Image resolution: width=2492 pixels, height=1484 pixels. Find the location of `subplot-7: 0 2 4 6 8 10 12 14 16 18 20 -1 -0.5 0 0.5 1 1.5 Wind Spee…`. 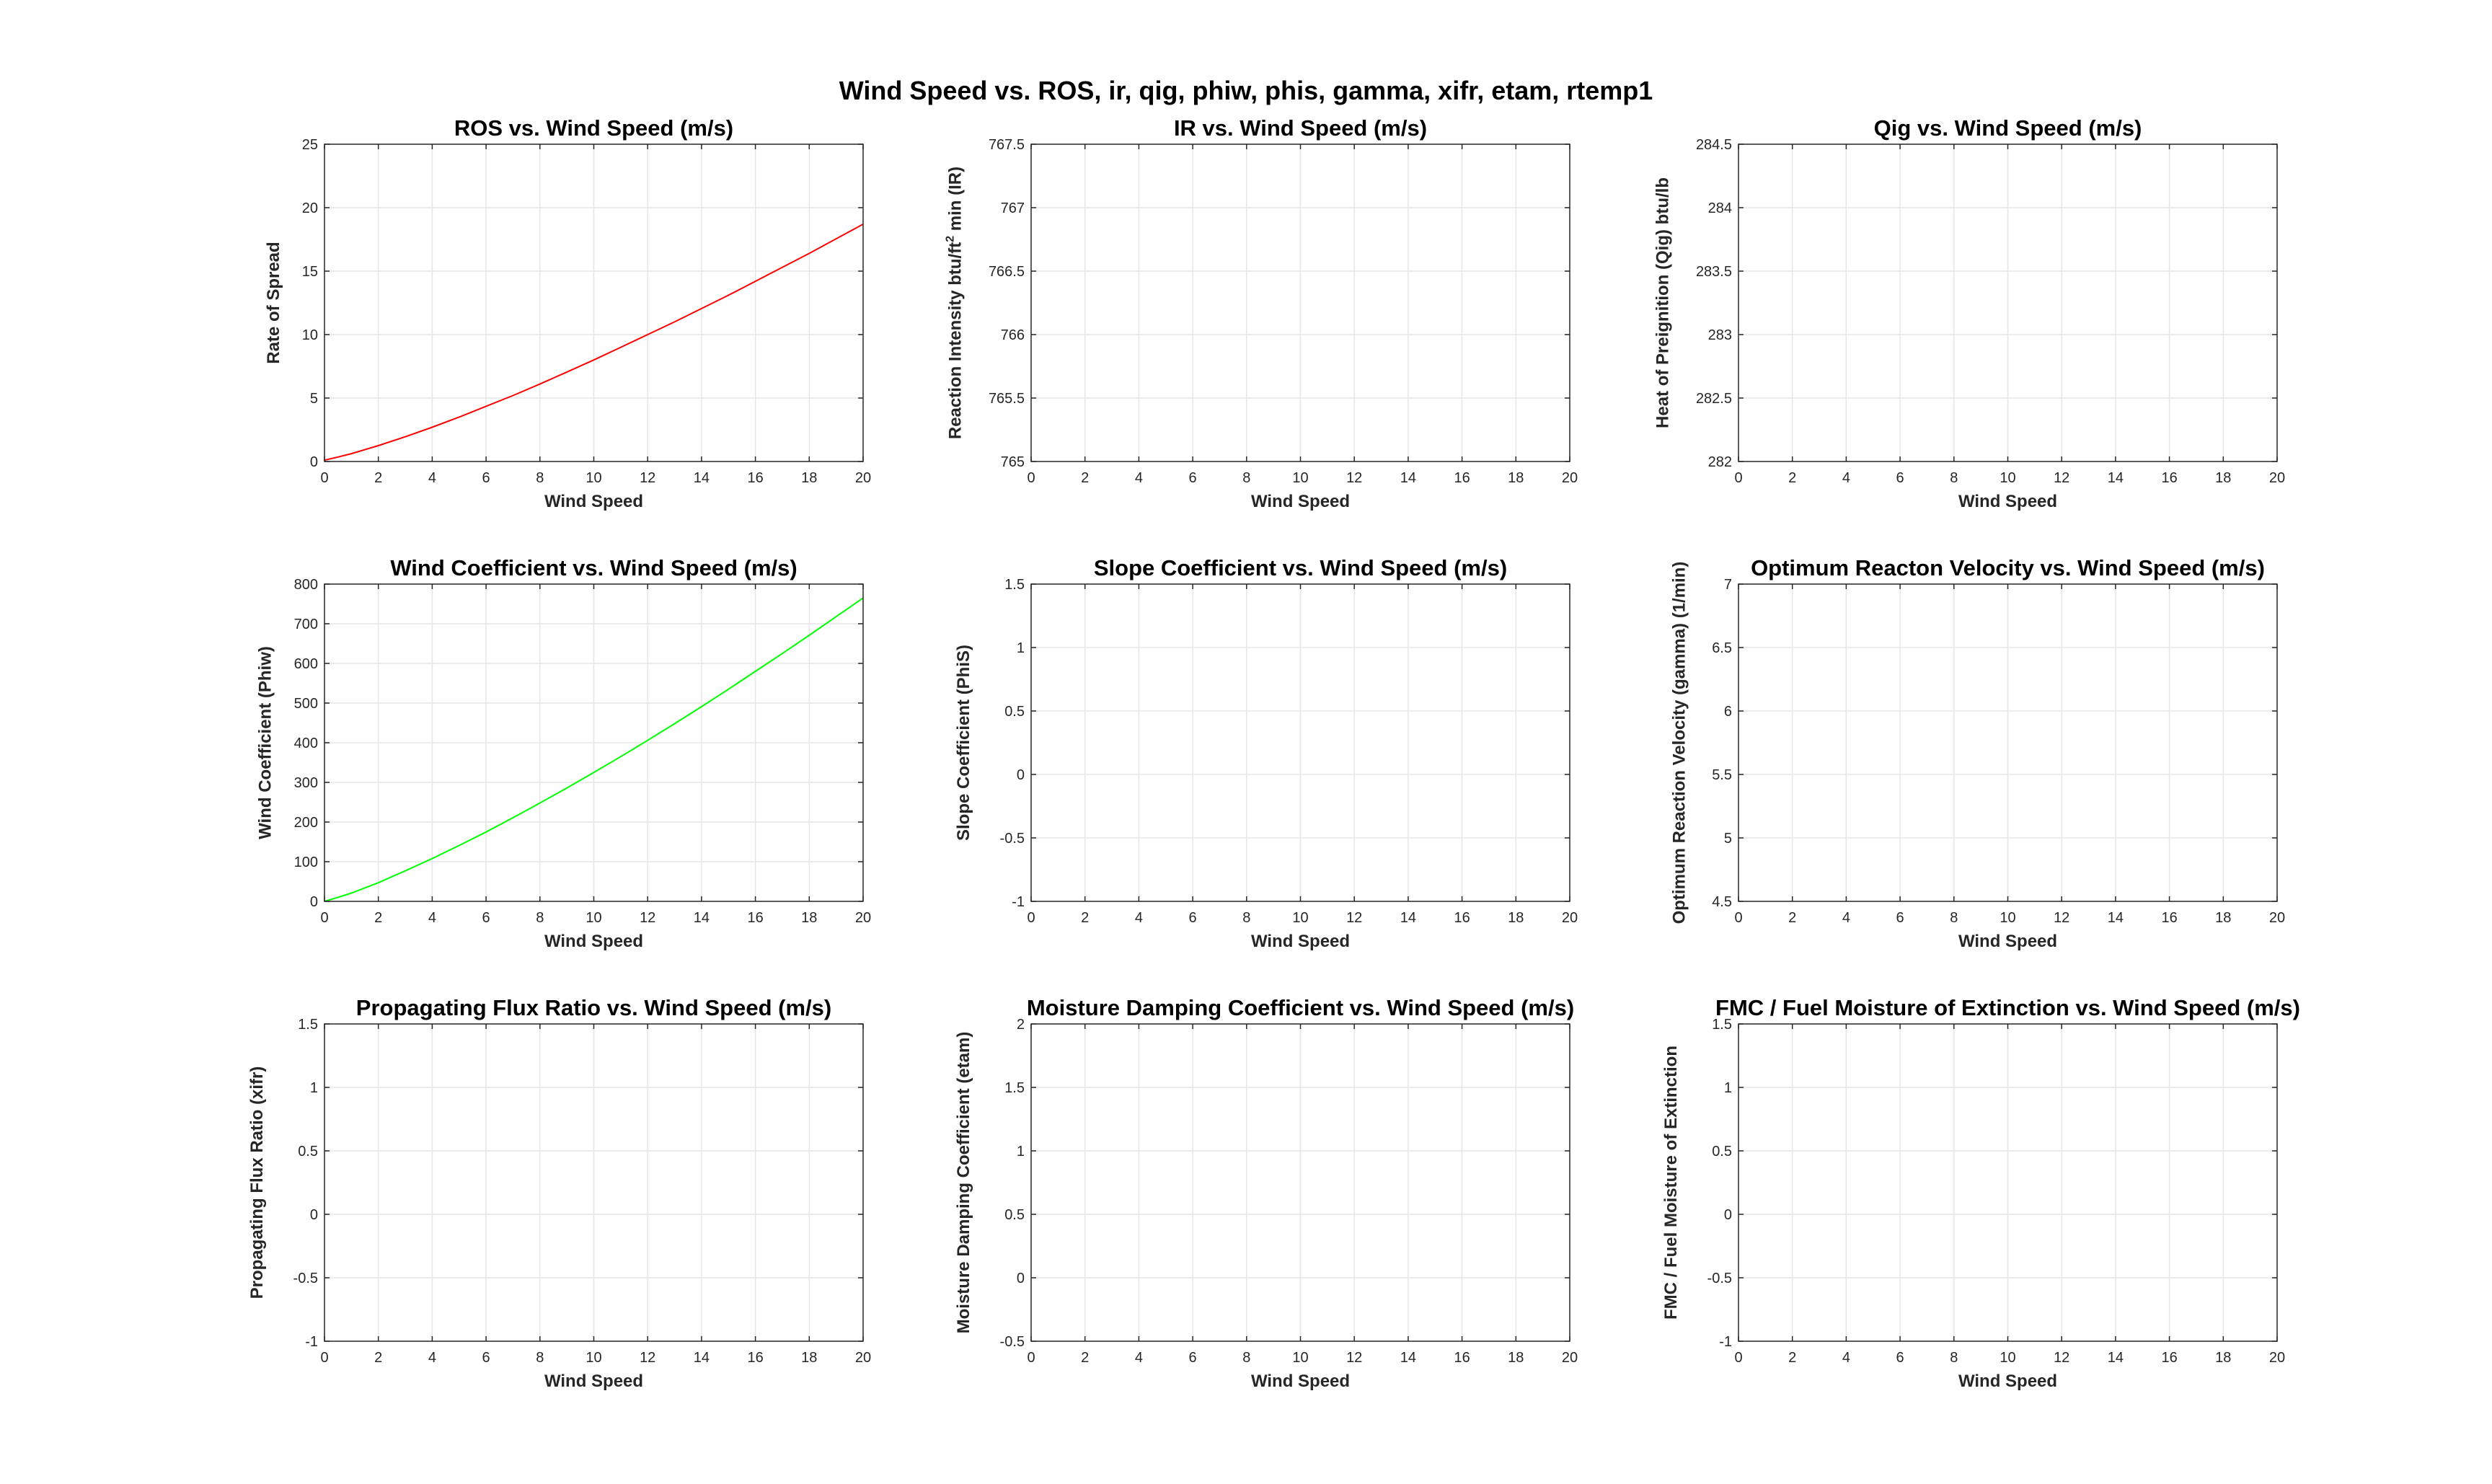

subplot-7: 0 2 4 6 8 10 12 14 16 18 20 -1 -0.5 0 0.5 1 1.5 Wind Spee… is located at coordinates (559, 1193).